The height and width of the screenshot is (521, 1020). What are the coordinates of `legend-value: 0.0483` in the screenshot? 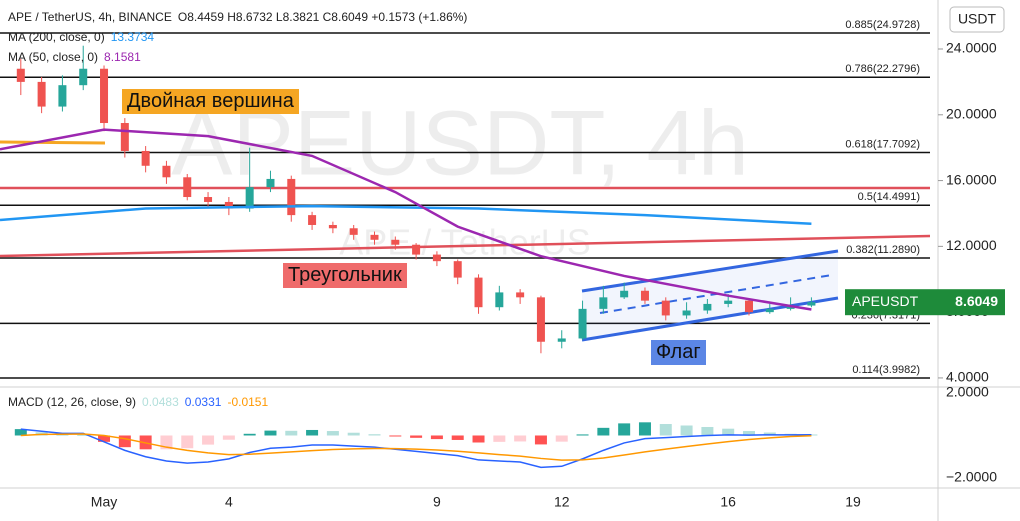 It's located at (160, 402).